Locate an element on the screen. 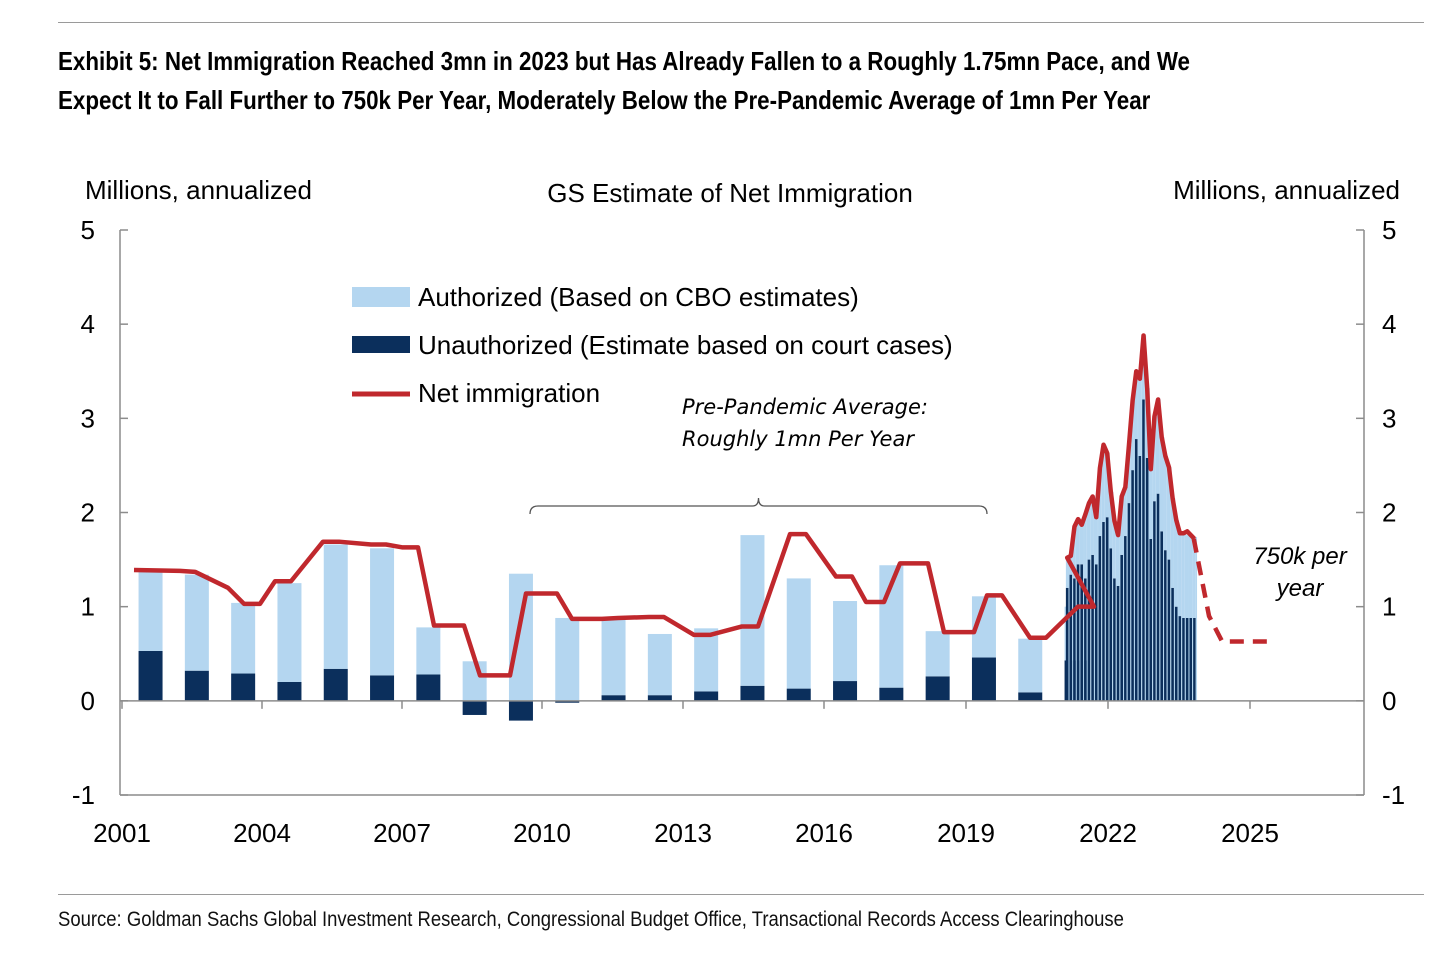  right-tick-label: 2 is located at coordinates (1389, 513).